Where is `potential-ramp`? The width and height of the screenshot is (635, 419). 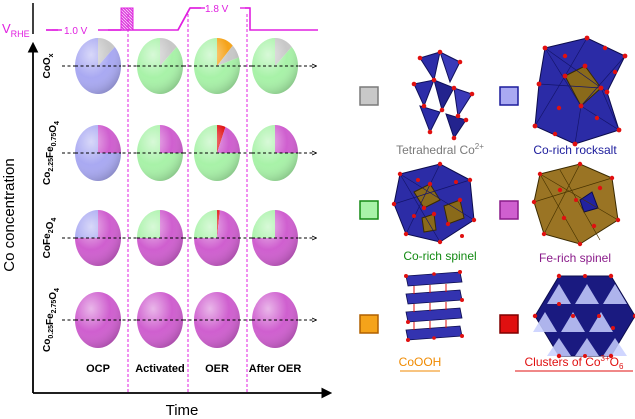 potential-ramp is located at coordinates (184, 19).